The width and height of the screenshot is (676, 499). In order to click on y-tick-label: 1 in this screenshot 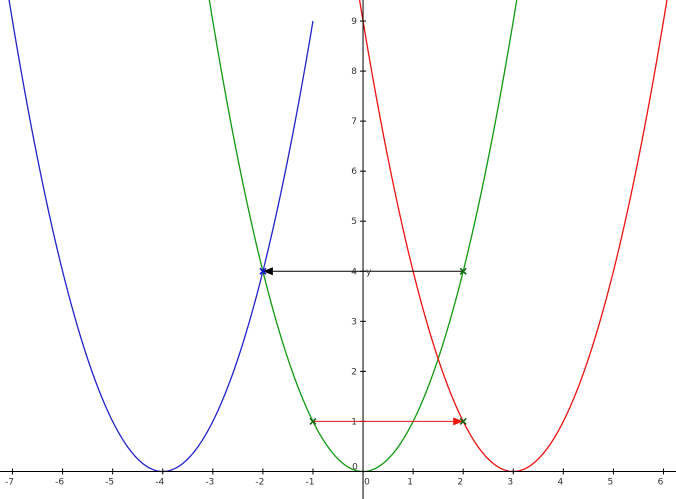, I will do `click(354, 422)`.